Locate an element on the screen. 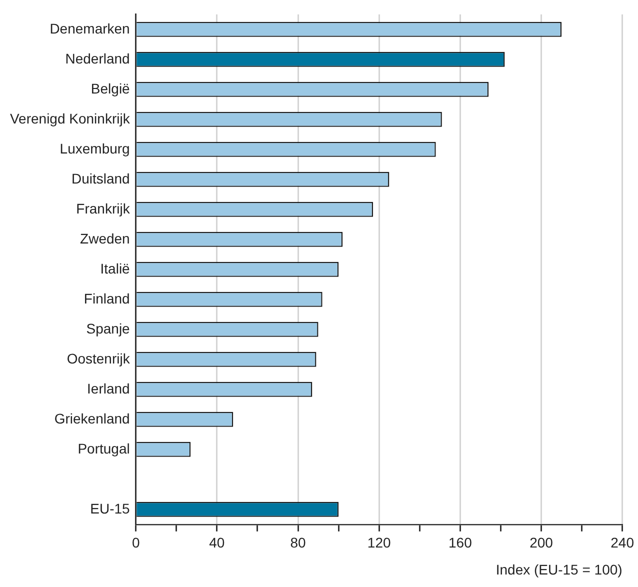  x-tick-label: 120 is located at coordinates (379, 542).